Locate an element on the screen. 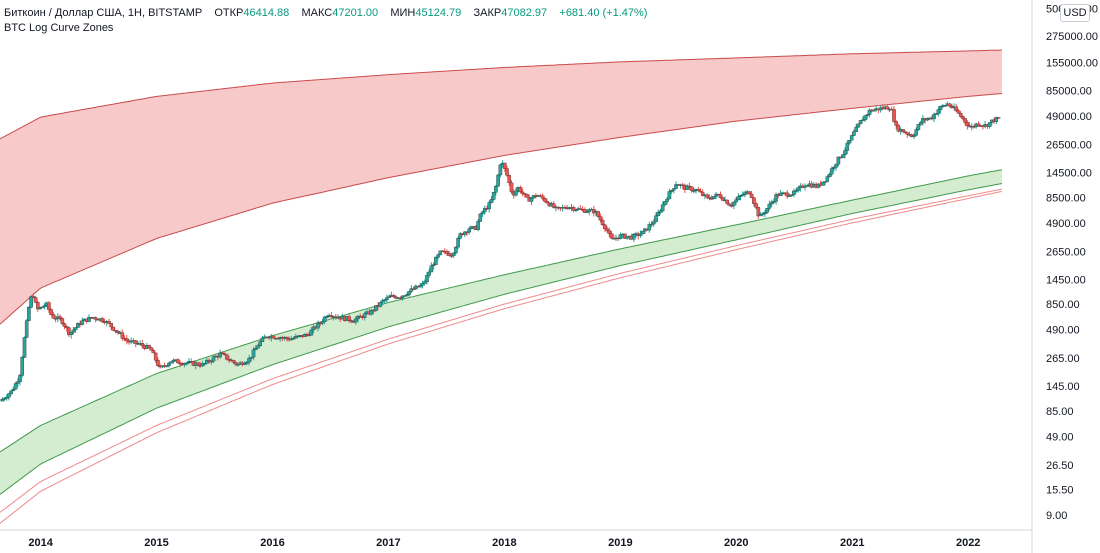 This screenshot has height=553, width=1100. time-tick-label: 2022 is located at coordinates (968, 543).